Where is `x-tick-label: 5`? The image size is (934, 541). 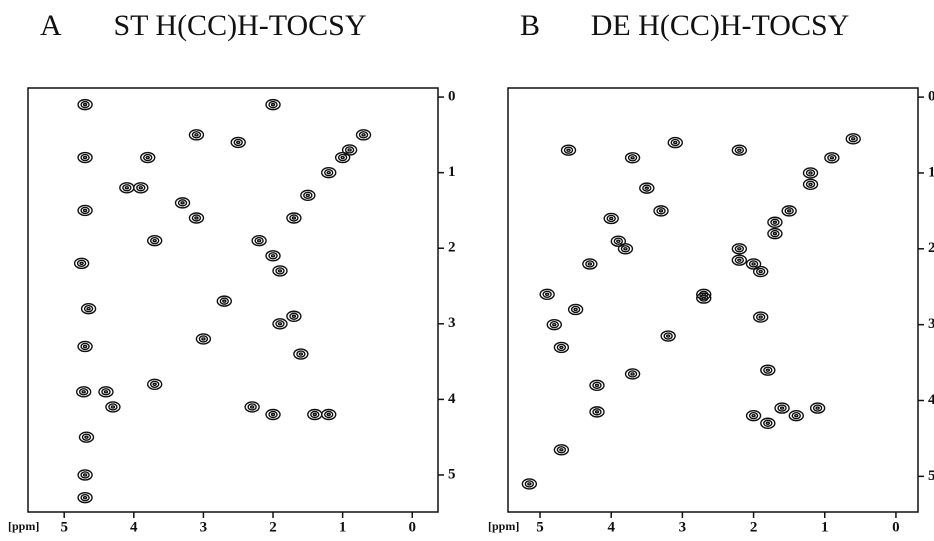
x-tick-label: 5 is located at coordinates (540, 527).